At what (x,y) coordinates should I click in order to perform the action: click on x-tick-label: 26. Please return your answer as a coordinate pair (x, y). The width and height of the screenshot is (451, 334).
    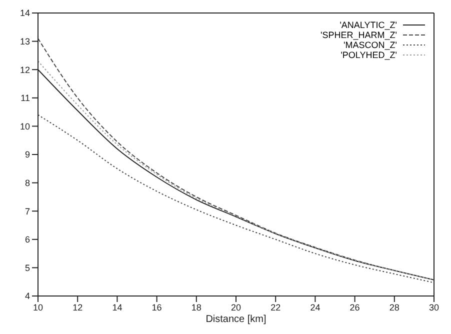
    Looking at the image, I should click on (355, 307).